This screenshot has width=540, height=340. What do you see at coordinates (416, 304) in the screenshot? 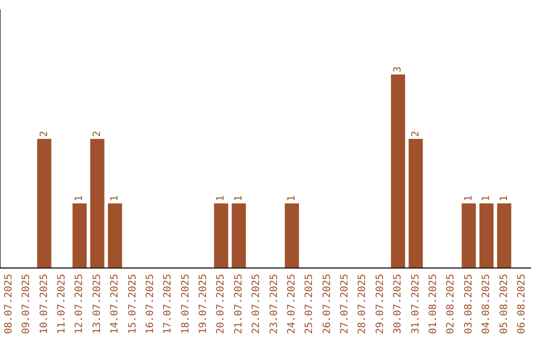
I see `x-tick-label: 31.07.2025` at bounding box center [416, 304].